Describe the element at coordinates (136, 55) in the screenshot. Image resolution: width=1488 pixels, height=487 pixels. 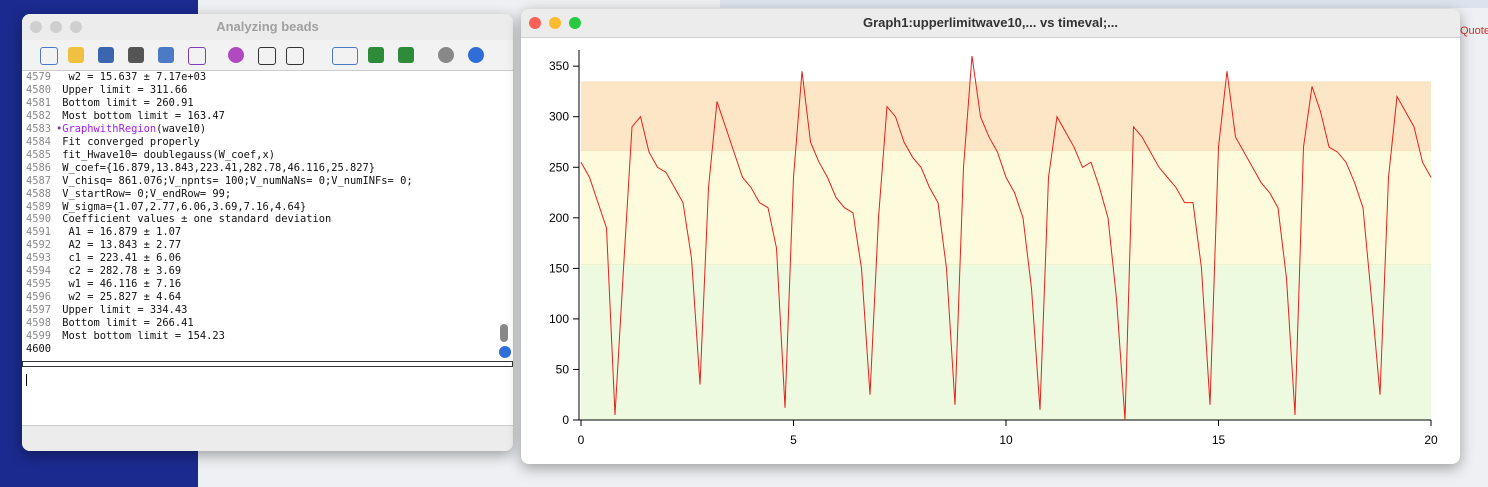
I see `print-button` at that location.